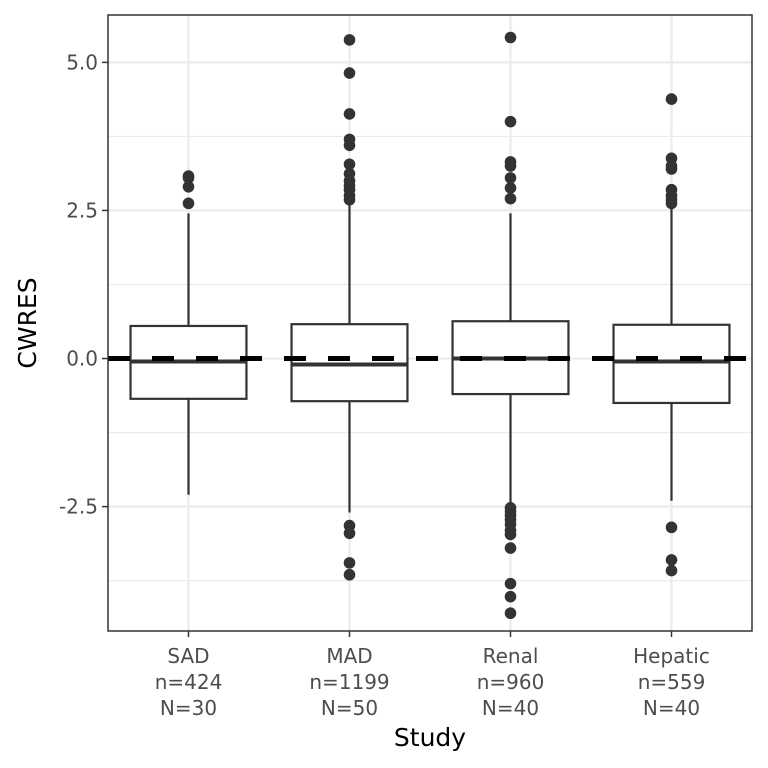  Describe the element at coordinates (671, 364) in the screenshot. I see `box-iqr` at that location.